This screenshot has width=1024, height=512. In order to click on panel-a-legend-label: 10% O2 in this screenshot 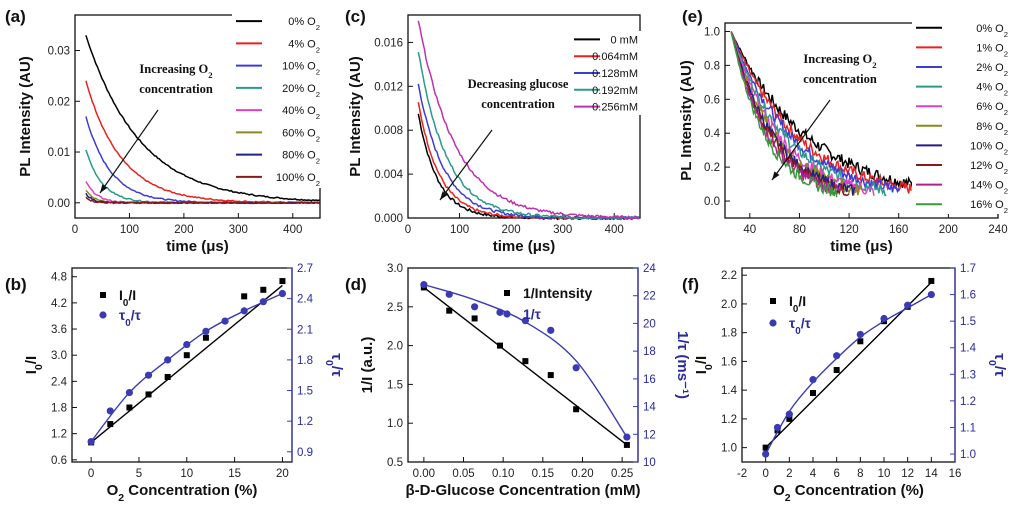, I will do `click(301, 69)`.